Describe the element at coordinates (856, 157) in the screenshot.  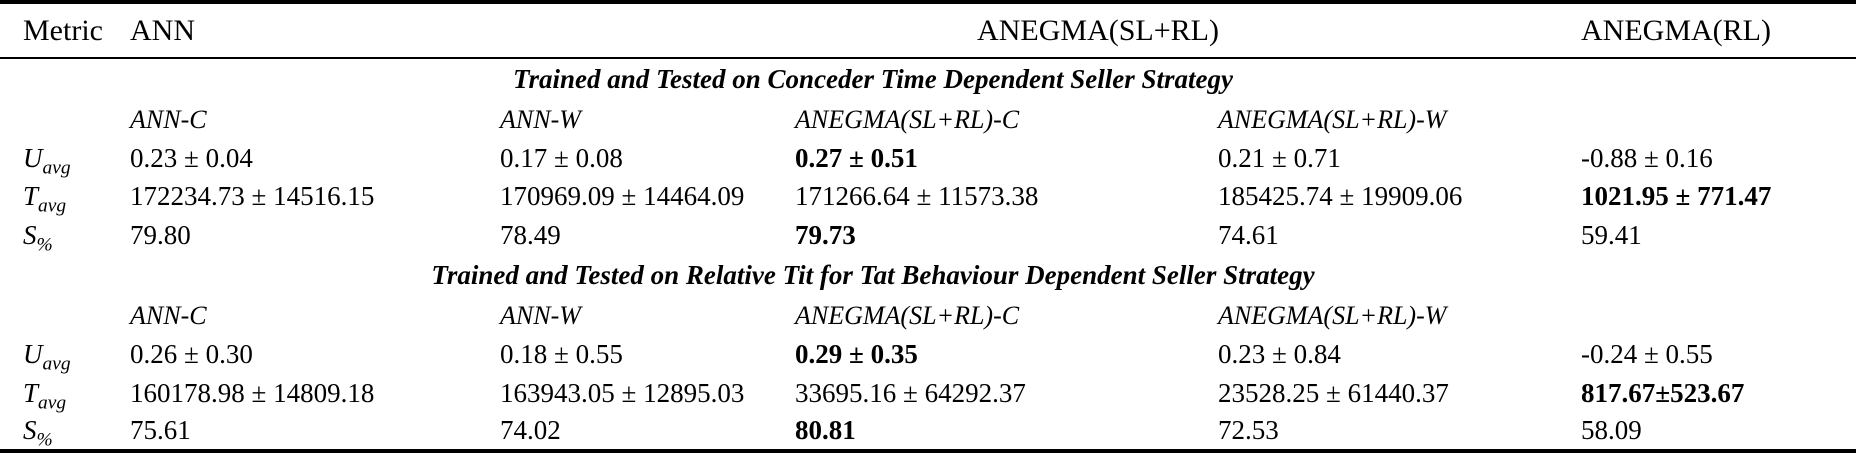
I see `value-cell: 0.27 ± 0.51` at that location.